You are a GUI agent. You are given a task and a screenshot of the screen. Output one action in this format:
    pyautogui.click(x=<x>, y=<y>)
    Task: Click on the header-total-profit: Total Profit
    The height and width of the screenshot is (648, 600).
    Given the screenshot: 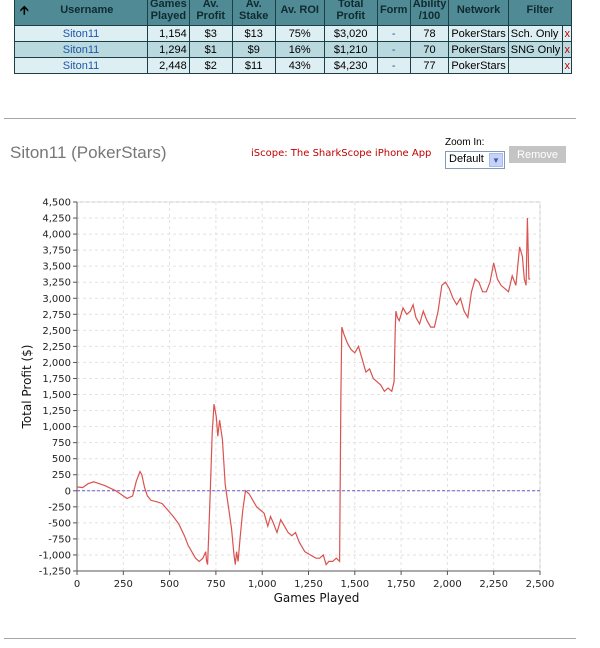 What is the action you would take?
    pyautogui.click(x=350, y=13)
    